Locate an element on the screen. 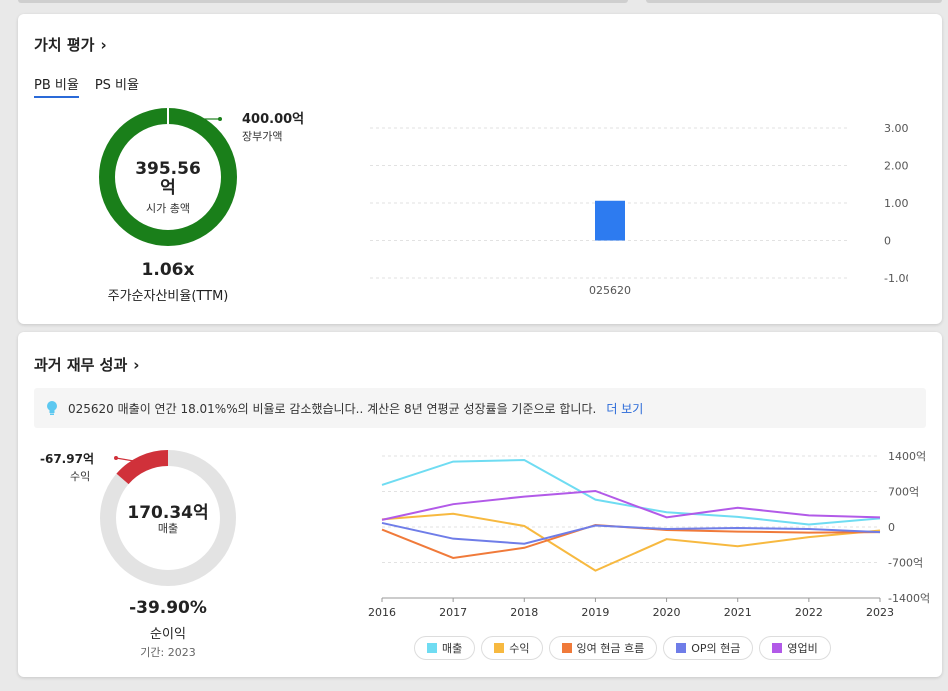  chart-legend: 매출 수익 잉여 현금 흐름 OP의 현금 영업비 is located at coordinates (622, 648).